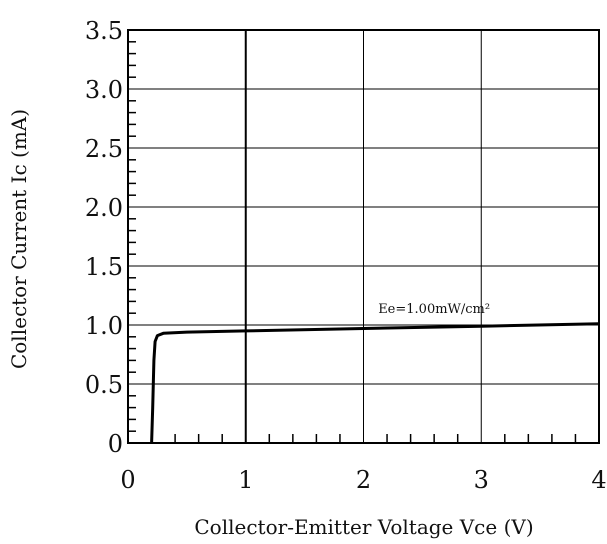 The height and width of the screenshot is (544, 607). Describe the element at coordinates (127, 480) in the screenshot. I see `x-tick-label: 0` at that location.